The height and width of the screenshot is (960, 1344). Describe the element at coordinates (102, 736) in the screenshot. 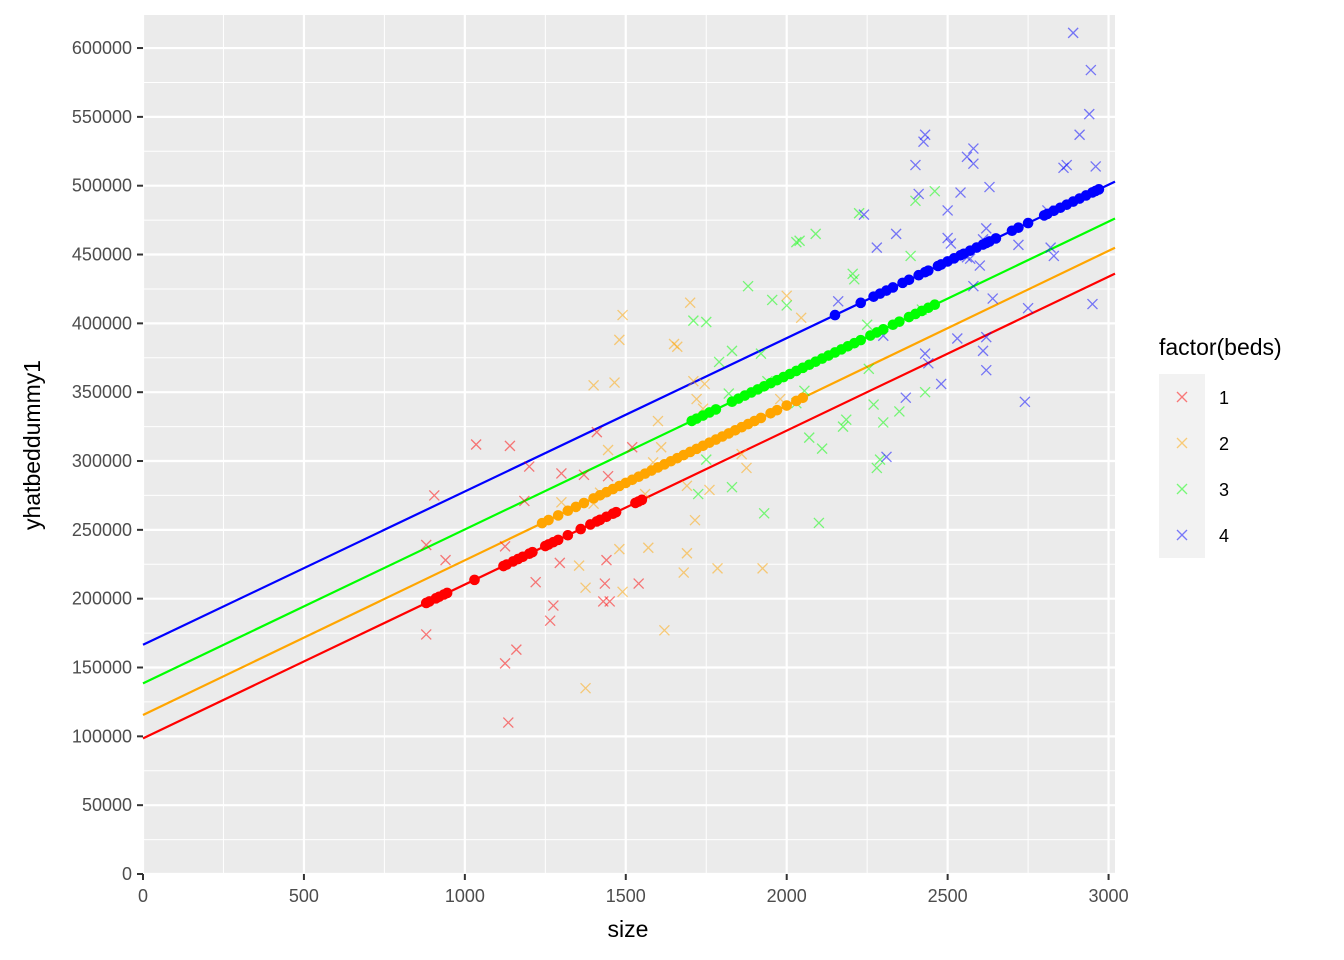

I see `y-tick-label: 100000` at that location.